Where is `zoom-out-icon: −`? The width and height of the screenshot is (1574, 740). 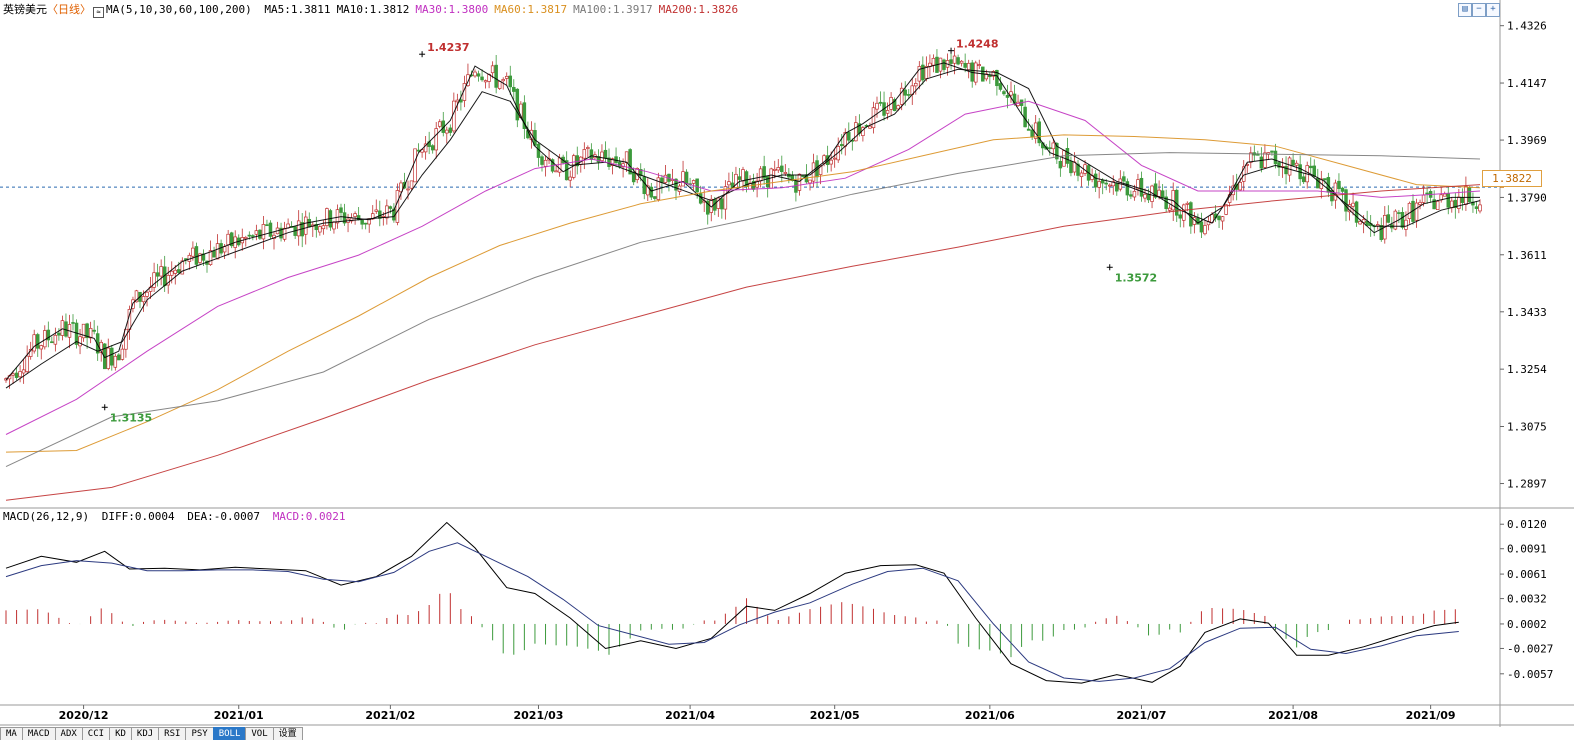 zoom-out-icon: − is located at coordinates (1479, 10).